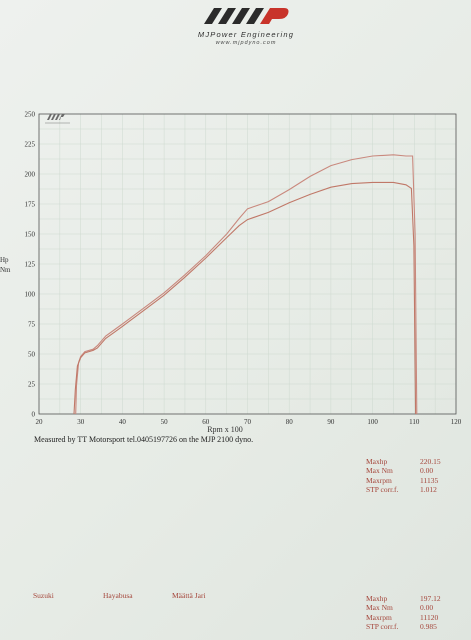  Describe the element at coordinates (206, 422) in the screenshot. I see `x-tick-label: 60` at that location.